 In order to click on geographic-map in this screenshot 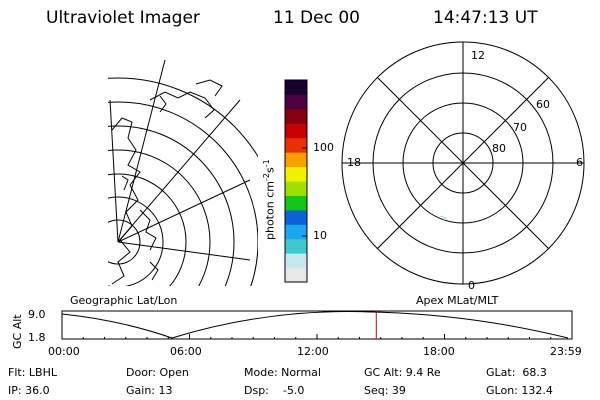, I will do `click(183, 173)`.